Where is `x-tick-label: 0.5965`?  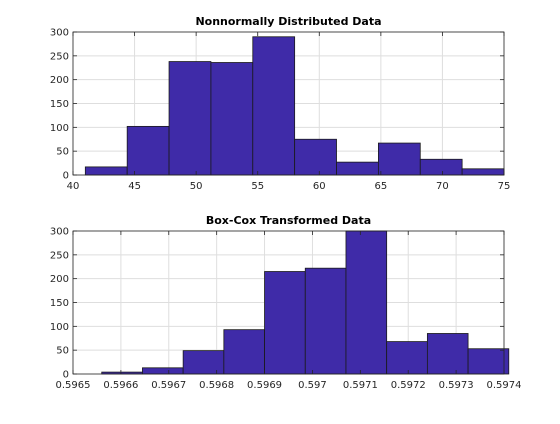 x-tick-label: 0.5965 is located at coordinates (73, 385).